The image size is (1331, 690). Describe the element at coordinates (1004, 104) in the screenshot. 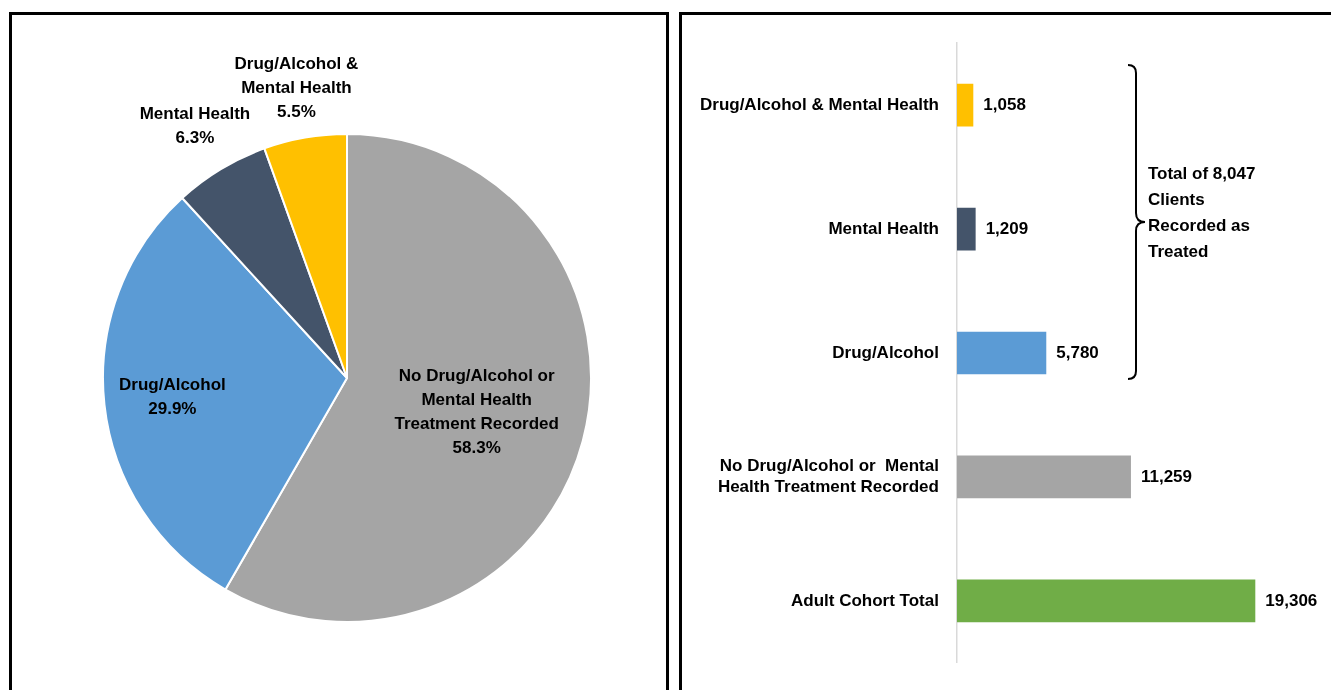

I see `data-label: 1,058` at that location.